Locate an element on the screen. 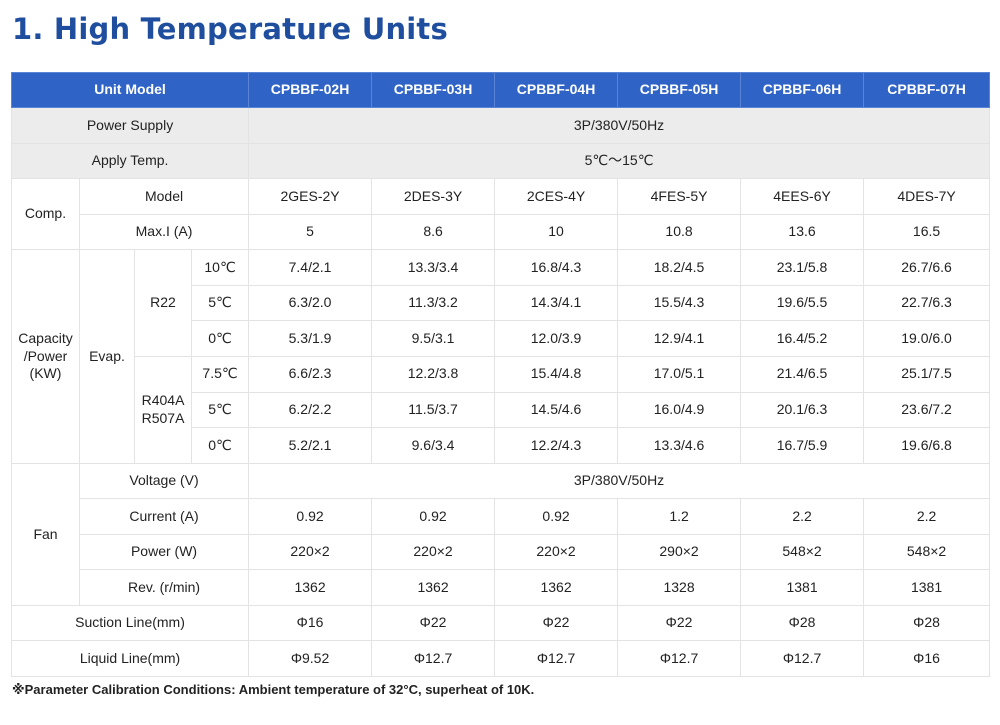 Image resolution: width=1000 pixels, height=725 pixels. comp-maxi-cell: 13.6 is located at coordinates (802, 232).